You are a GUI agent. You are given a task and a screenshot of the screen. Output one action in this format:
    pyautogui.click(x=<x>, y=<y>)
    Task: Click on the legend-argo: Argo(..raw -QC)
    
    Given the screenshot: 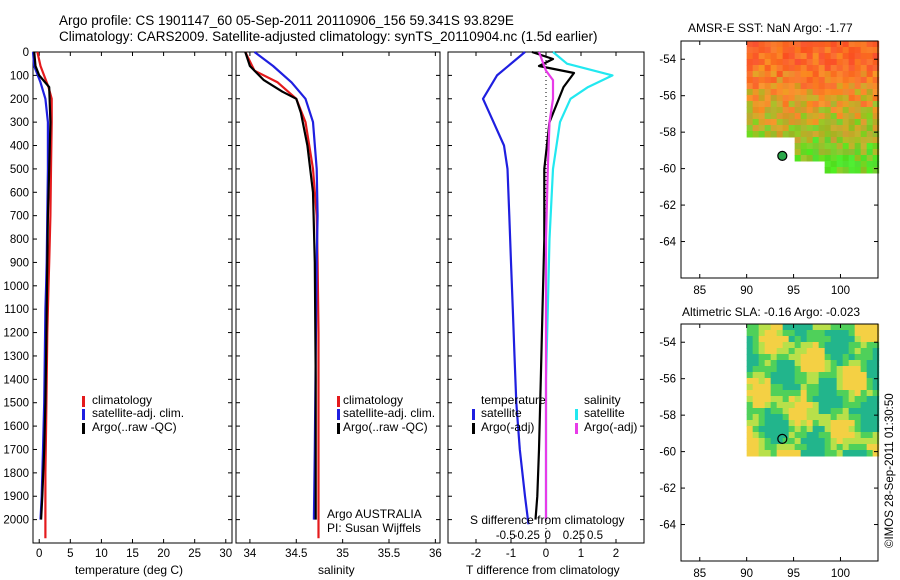 What is the action you would take?
    pyautogui.click(x=134, y=427)
    